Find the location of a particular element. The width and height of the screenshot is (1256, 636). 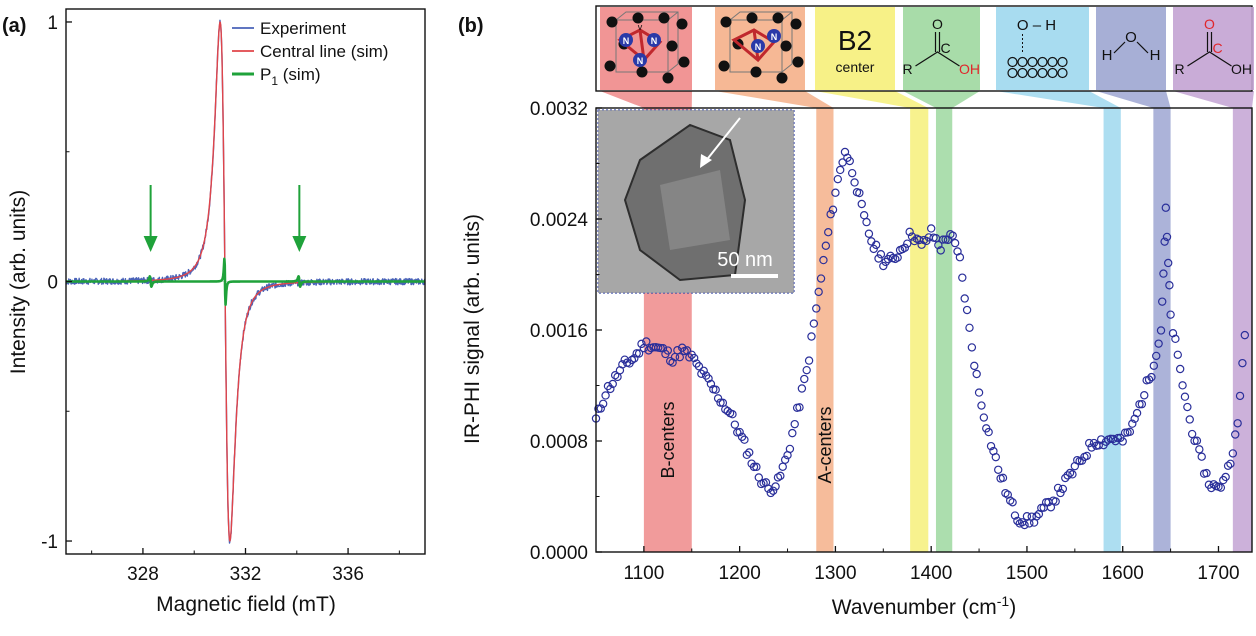

y-tick-label: 0 is located at coordinates (52, 283).